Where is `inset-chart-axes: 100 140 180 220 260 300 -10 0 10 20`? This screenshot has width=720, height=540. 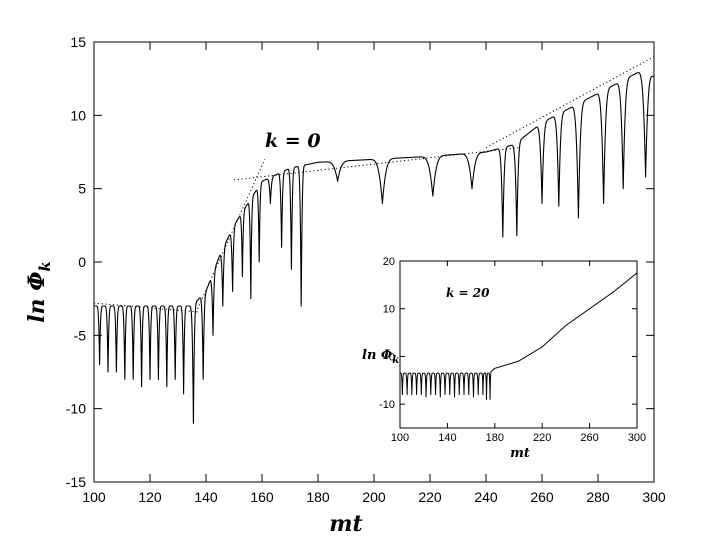
inset-chart-axes: 100 140 180 220 260 300 -10 0 10 20 is located at coordinates (512, 350).